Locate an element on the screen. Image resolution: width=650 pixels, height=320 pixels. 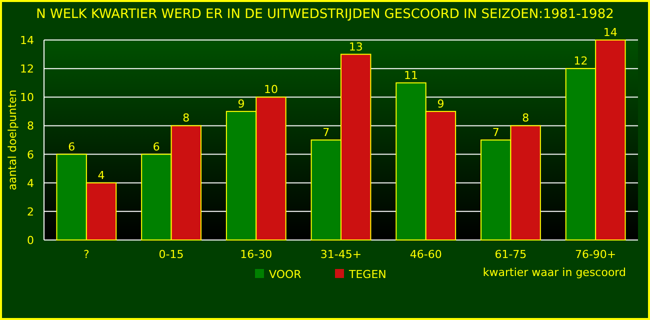
x-tick-label: 76-90+ is located at coordinates (595, 254).